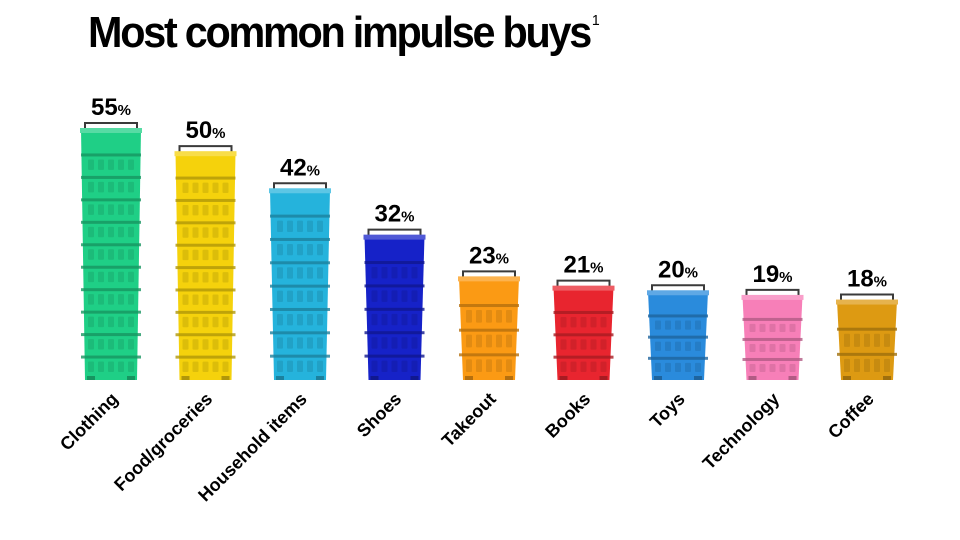 Image resolution: width=960 pixels, height=540 pixels. What do you see at coordinates (576, 265) in the screenshot?
I see `value-number: 21` at bounding box center [576, 265].